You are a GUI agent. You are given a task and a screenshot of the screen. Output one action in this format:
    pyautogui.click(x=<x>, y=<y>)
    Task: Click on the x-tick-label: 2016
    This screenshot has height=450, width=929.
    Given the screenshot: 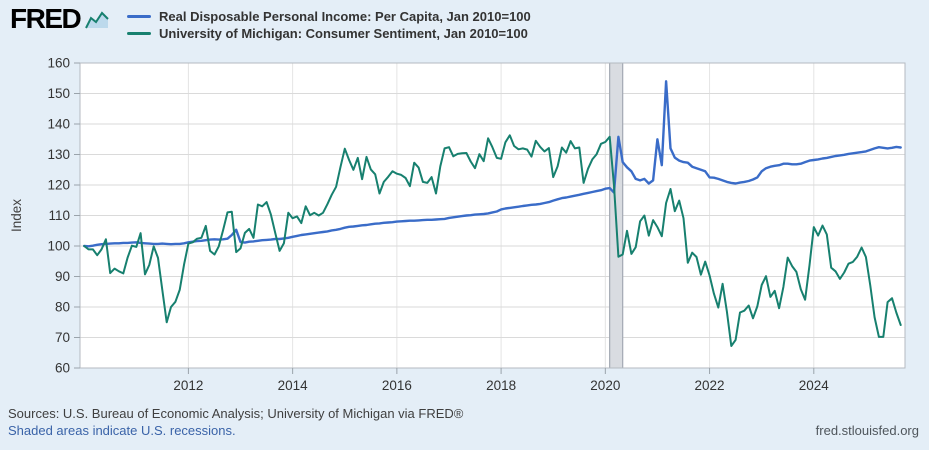 What is the action you would take?
    pyautogui.click(x=397, y=385)
    